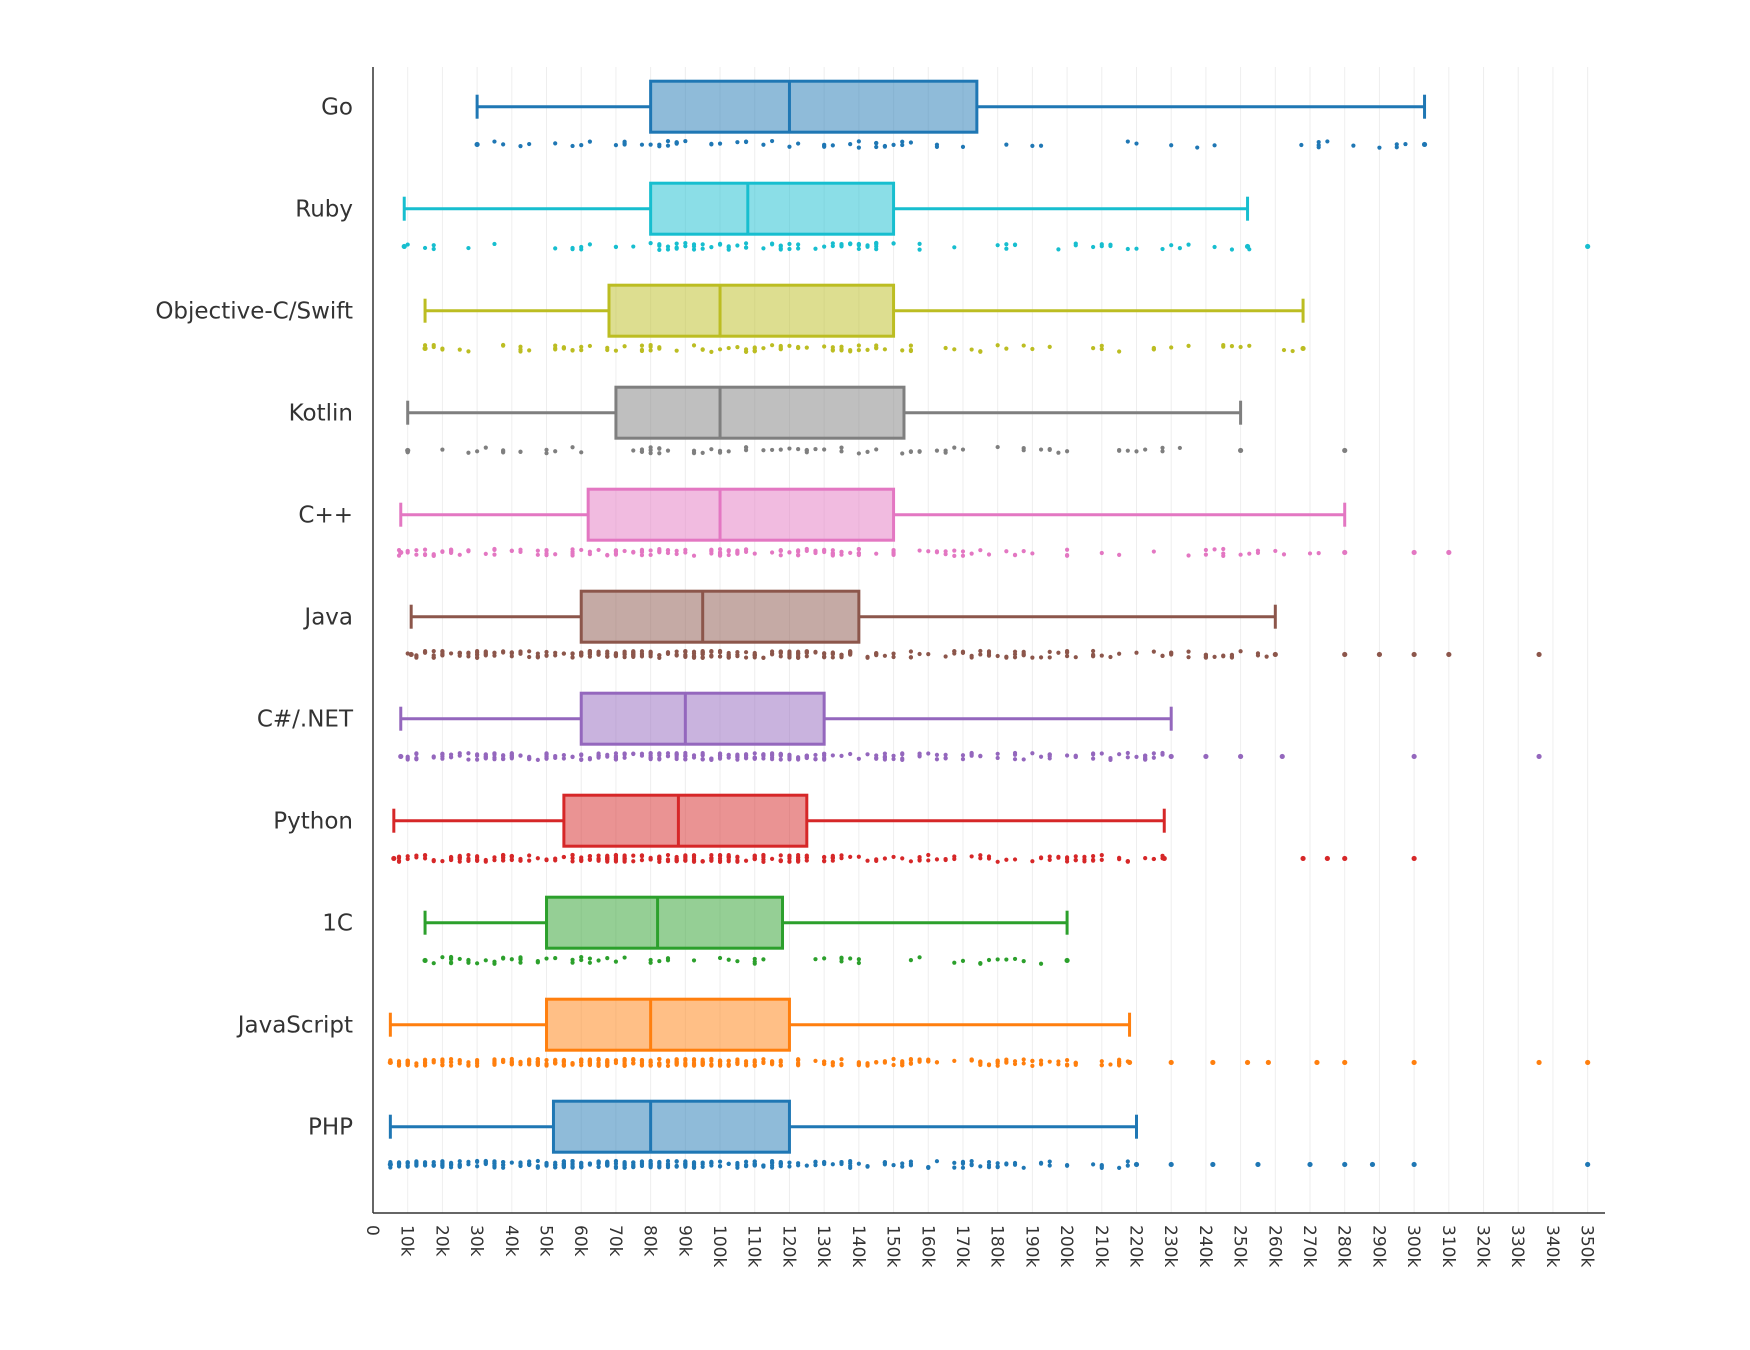 Image resolution: width=1750 pixels, height=1350 pixels. What do you see at coordinates (1240, 1246) in the screenshot?
I see `x-tick-label: 250k` at bounding box center [1240, 1246].